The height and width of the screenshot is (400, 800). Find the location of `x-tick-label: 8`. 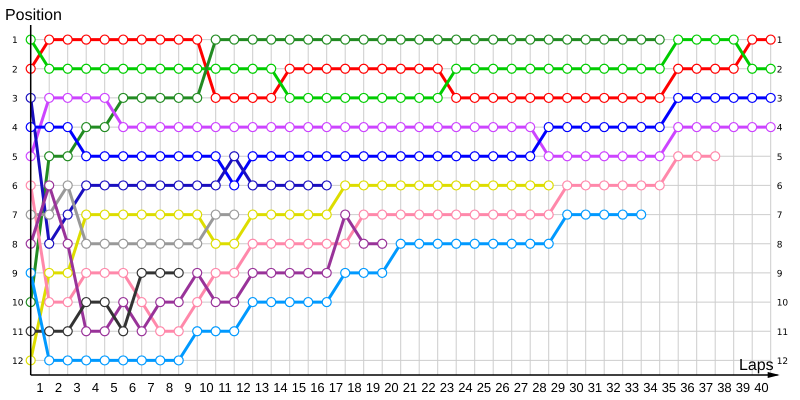

x-tick-label: 8 is located at coordinates (170, 387).